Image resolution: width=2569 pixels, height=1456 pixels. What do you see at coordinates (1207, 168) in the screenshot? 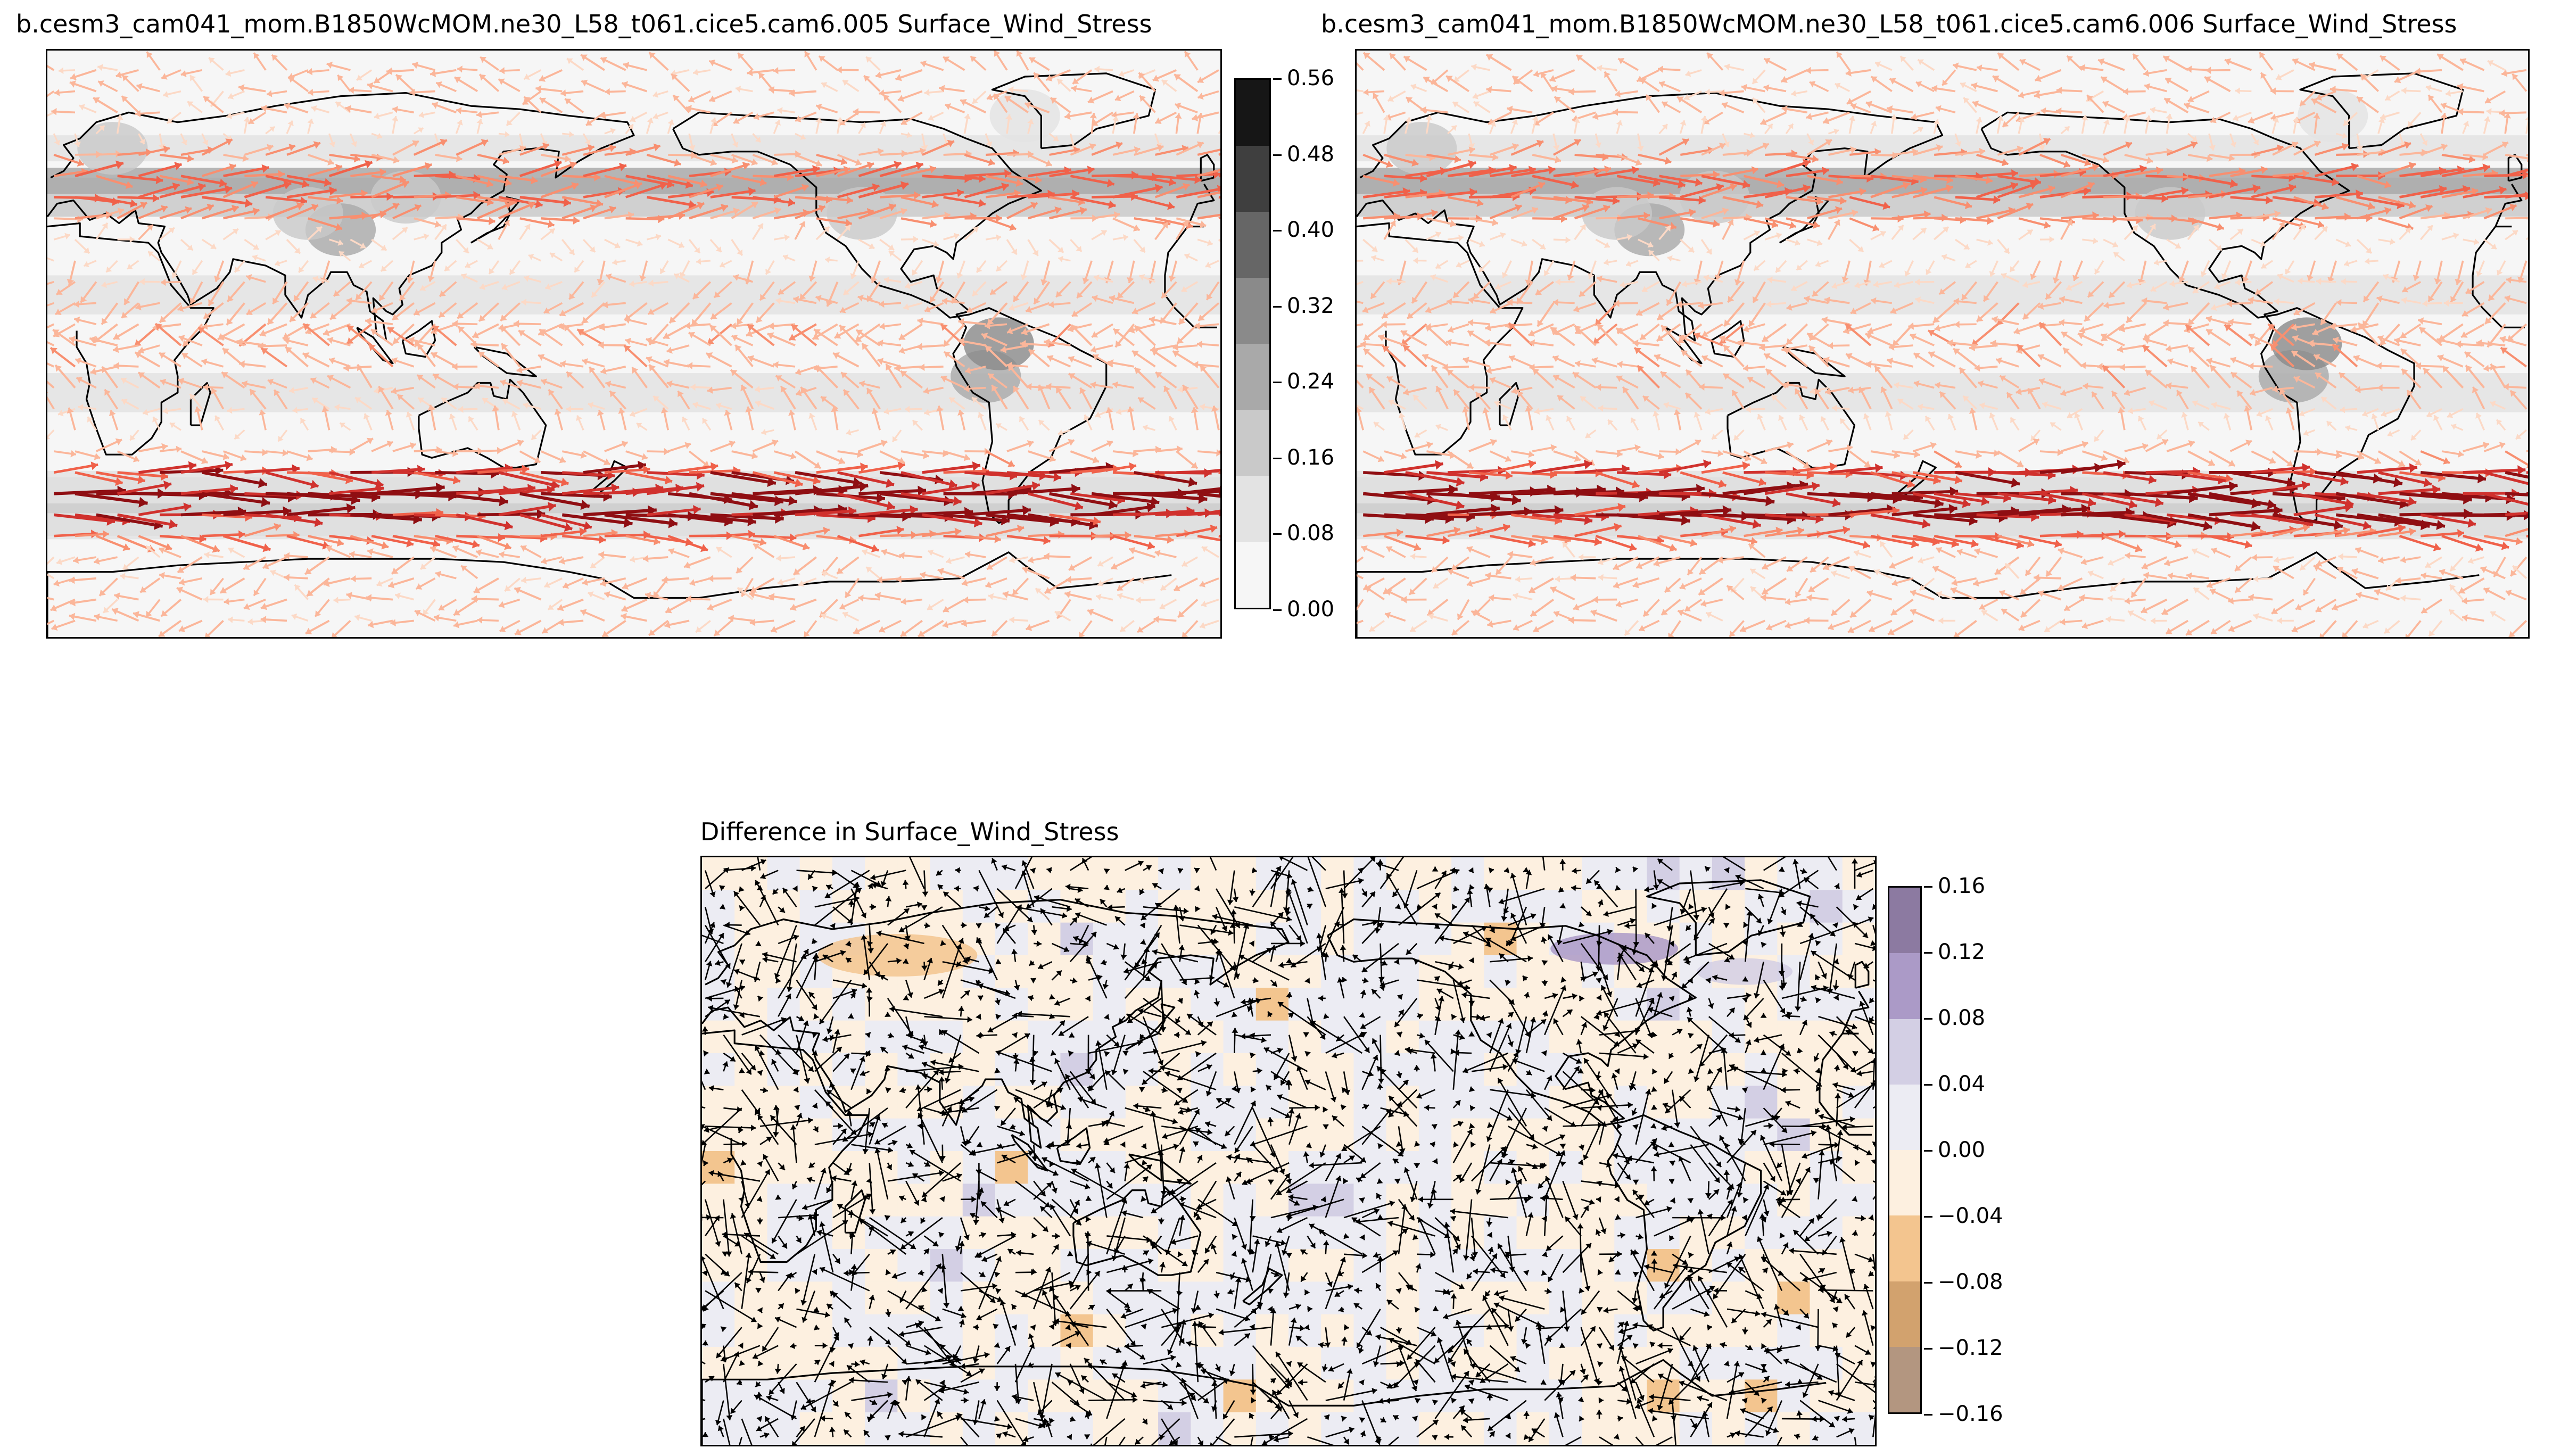
I see `coastline-uk` at bounding box center [1207, 168].